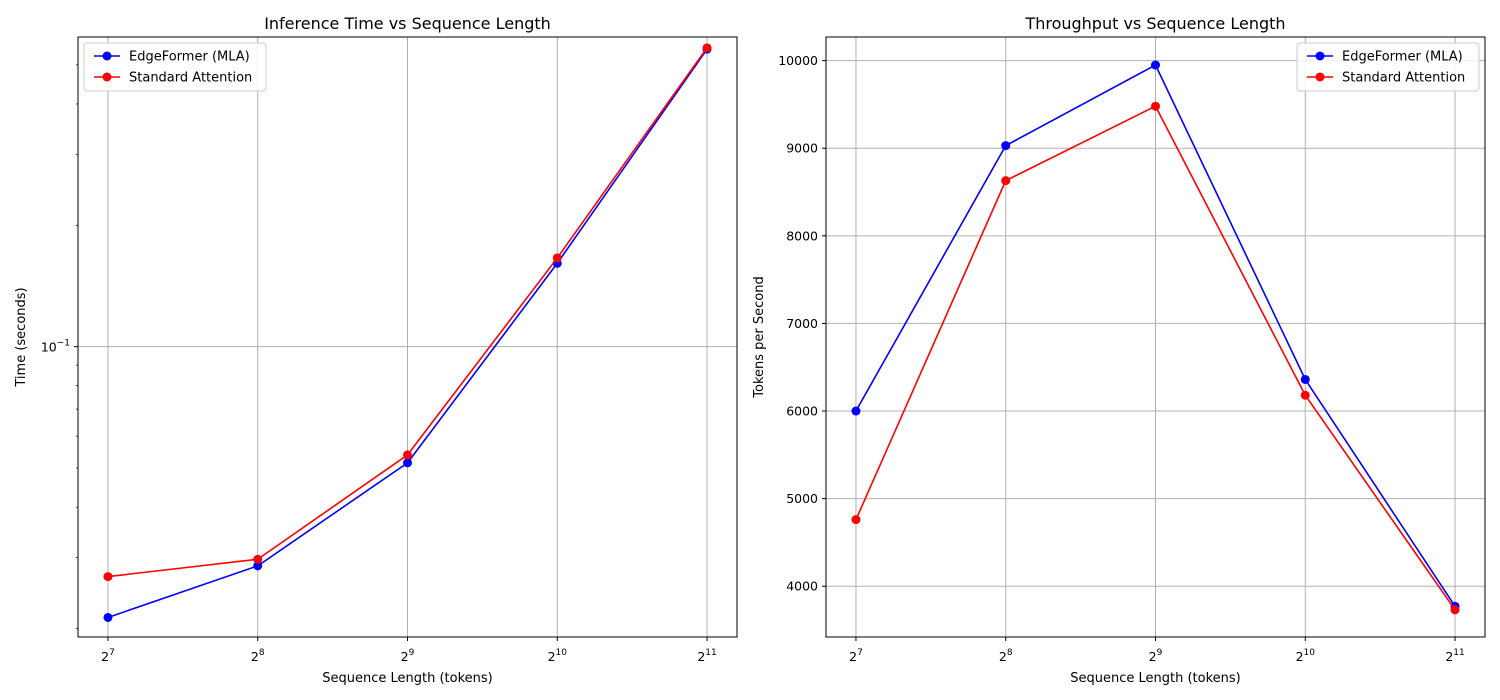 The width and height of the screenshot is (1500, 700). I want to click on y-tick-label-base: 10, so click(49, 347).